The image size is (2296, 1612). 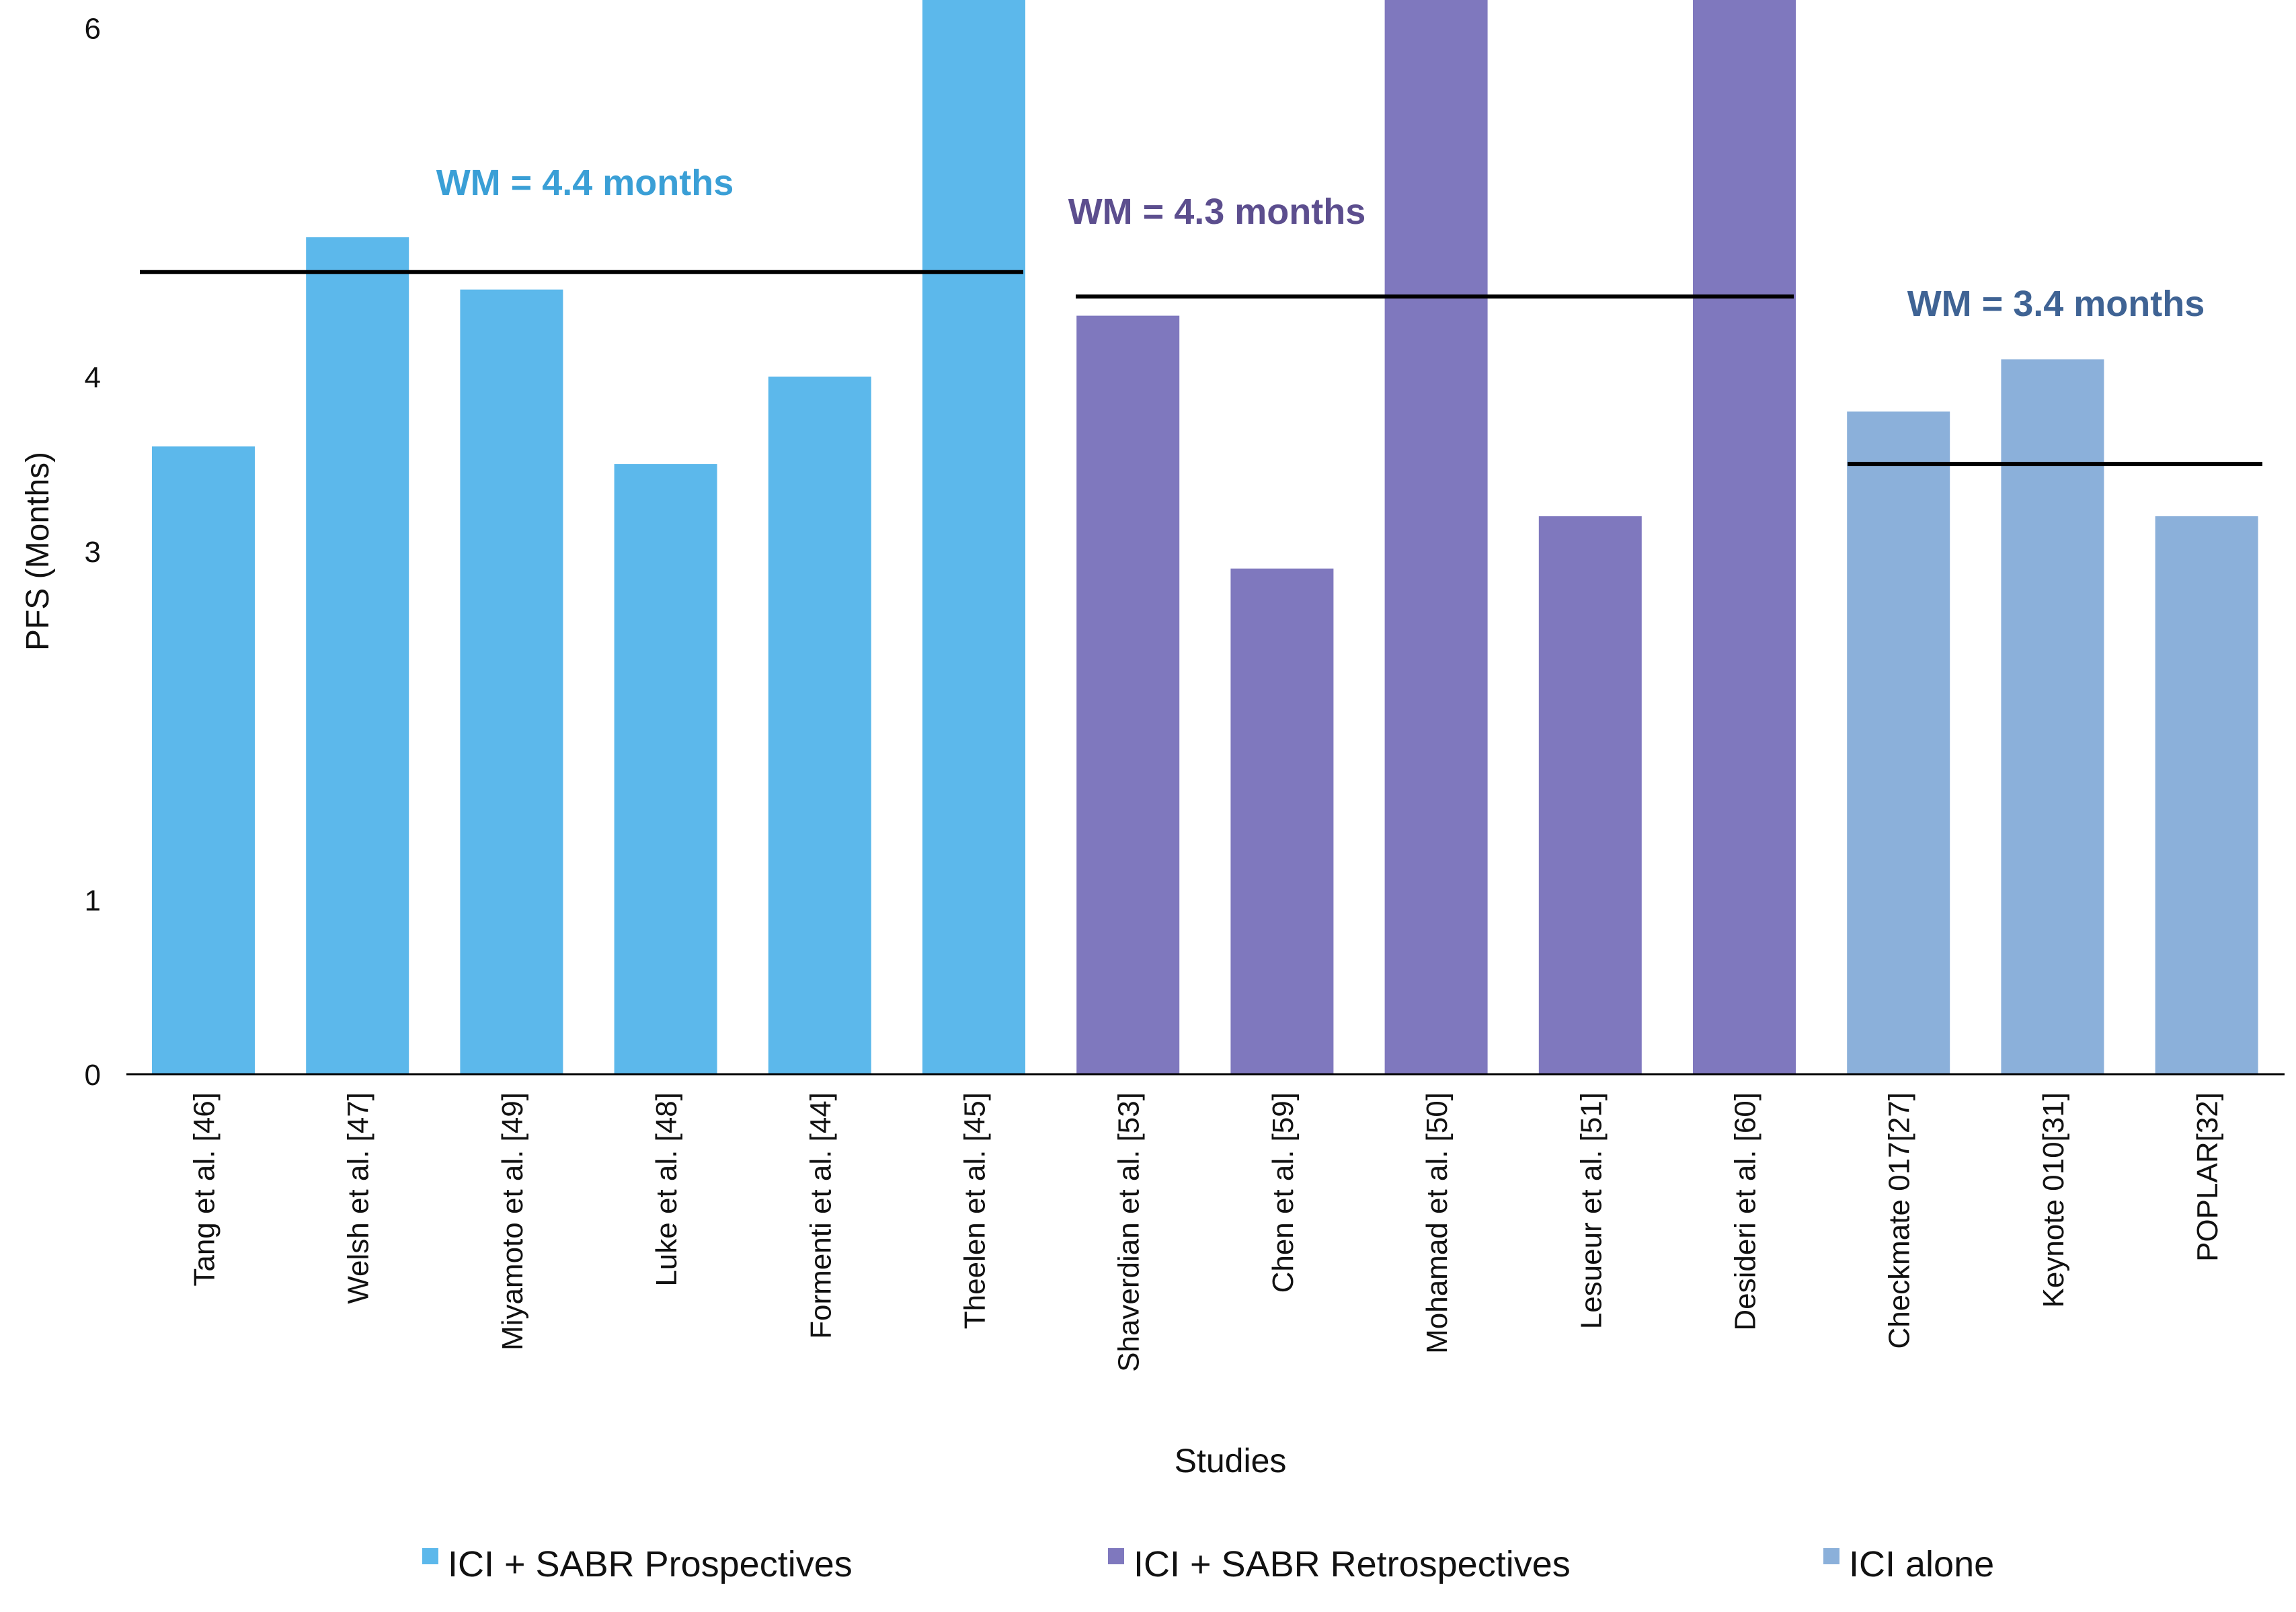 I want to click on y-axis-title: PFS (Months), so click(x=38, y=551).